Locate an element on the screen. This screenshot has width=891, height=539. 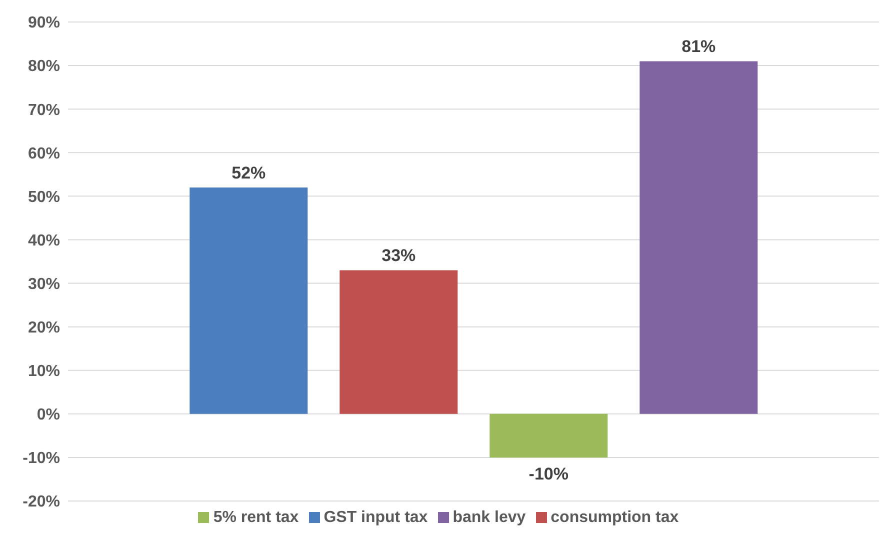
y-tick-label: 90% is located at coordinates (44, 23).